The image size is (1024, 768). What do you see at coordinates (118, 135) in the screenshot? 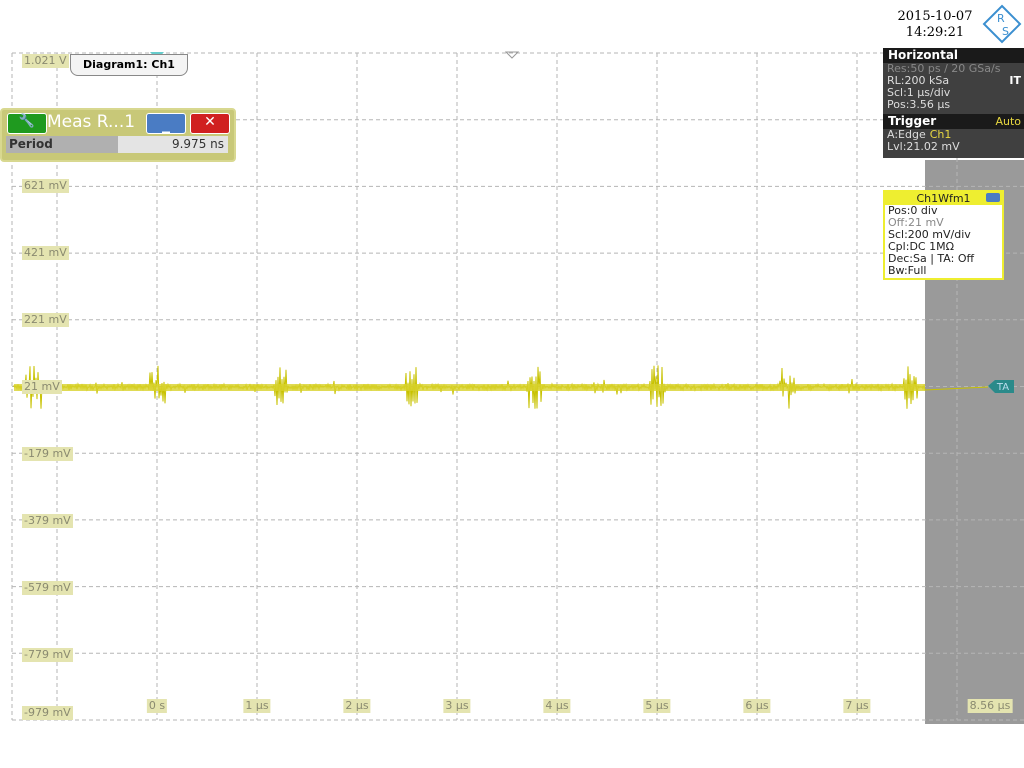
I see `meas-panel: 🔧 Meas R...1 _ ✕ Period 9.975 ns` at bounding box center [118, 135].